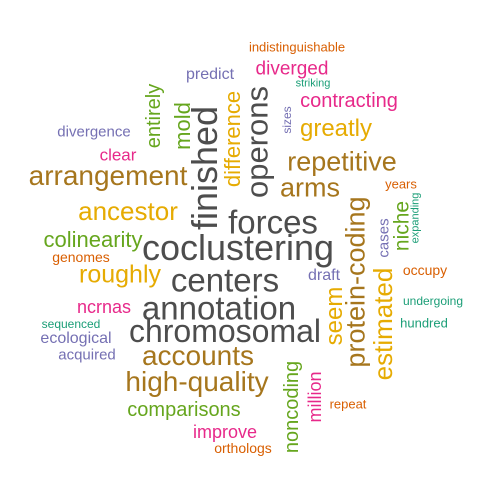 The width and height of the screenshot is (500, 500). I want to click on word-operons: operons, so click(257, 142).